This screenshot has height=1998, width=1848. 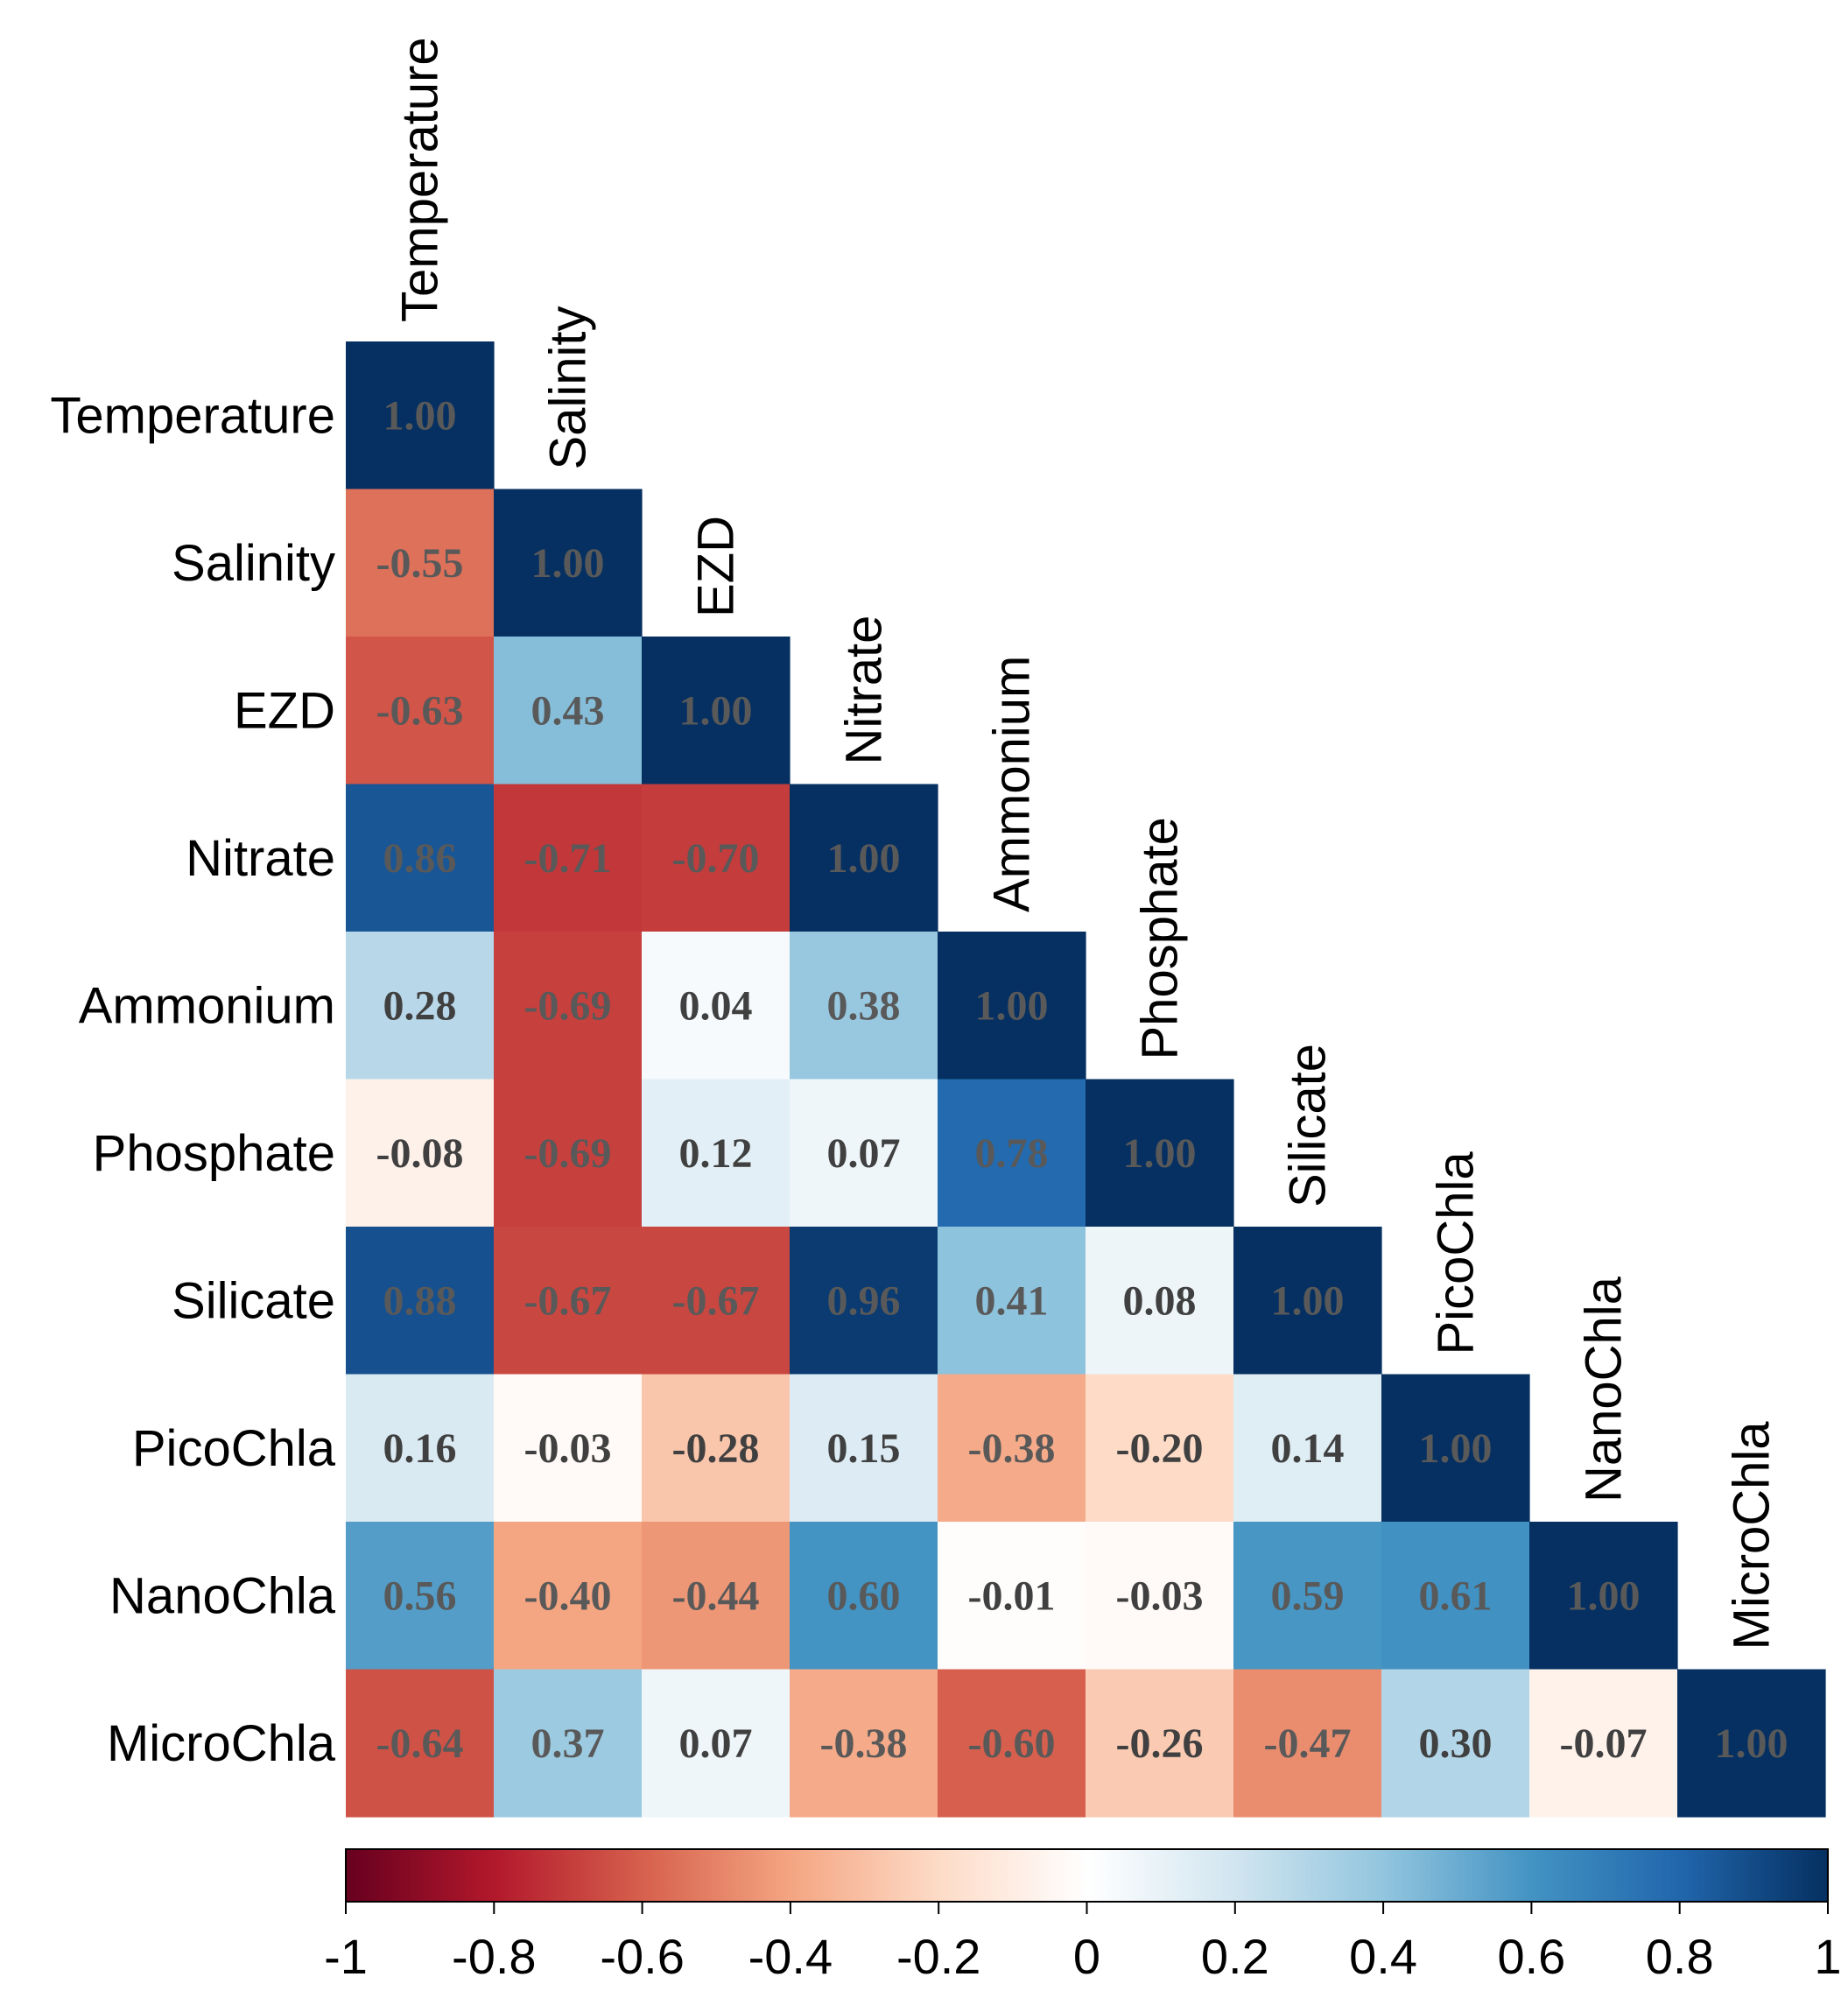 What do you see at coordinates (421, 711) in the screenshot?
I see `cell-EZD-Temperature` at bounding box center [421, 711].